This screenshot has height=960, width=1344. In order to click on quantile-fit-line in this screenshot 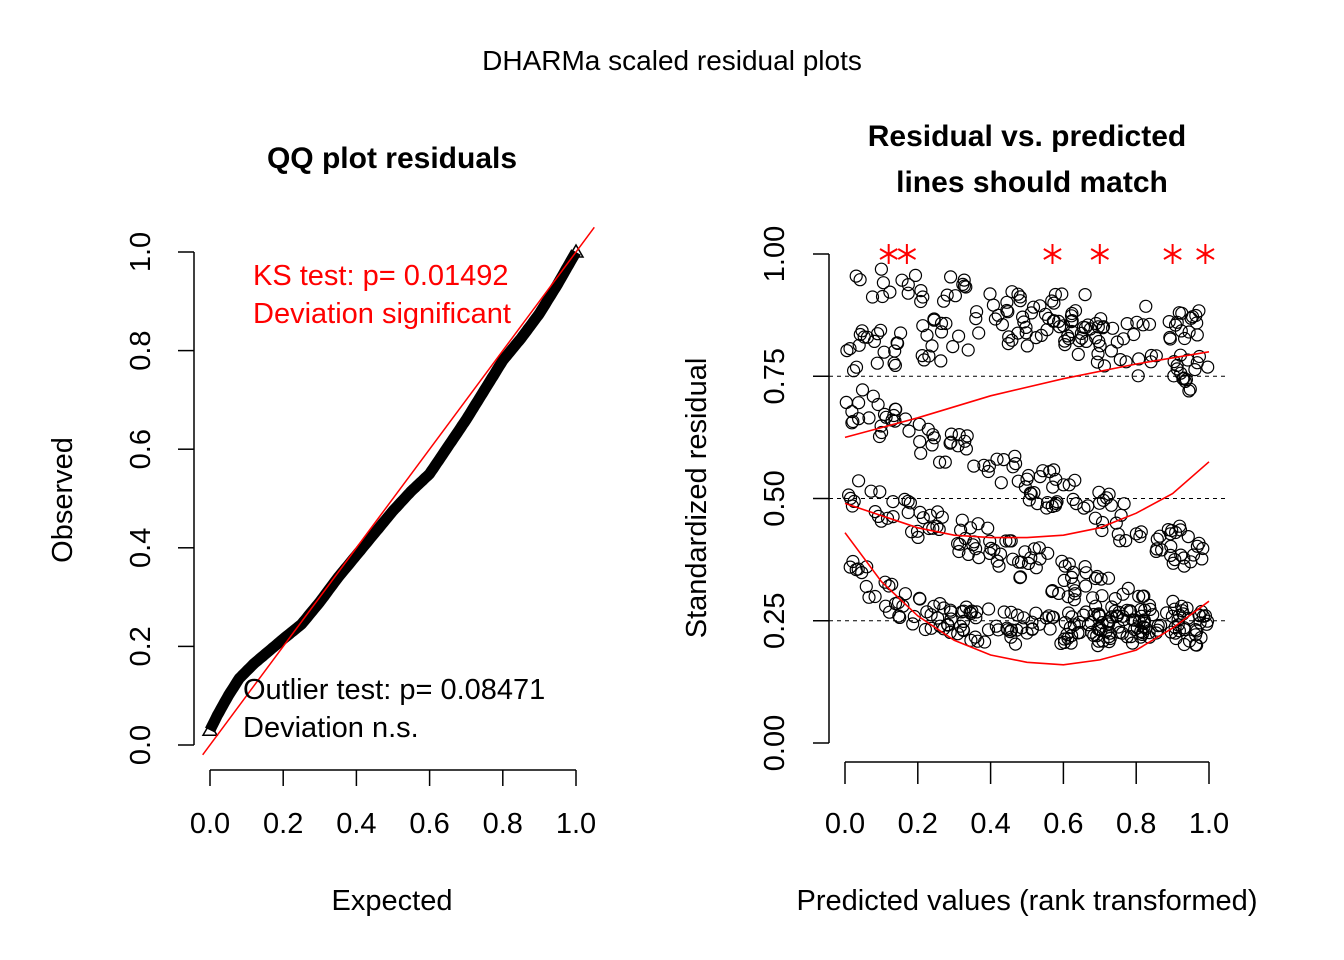, I will do `click(1027, 599)`.